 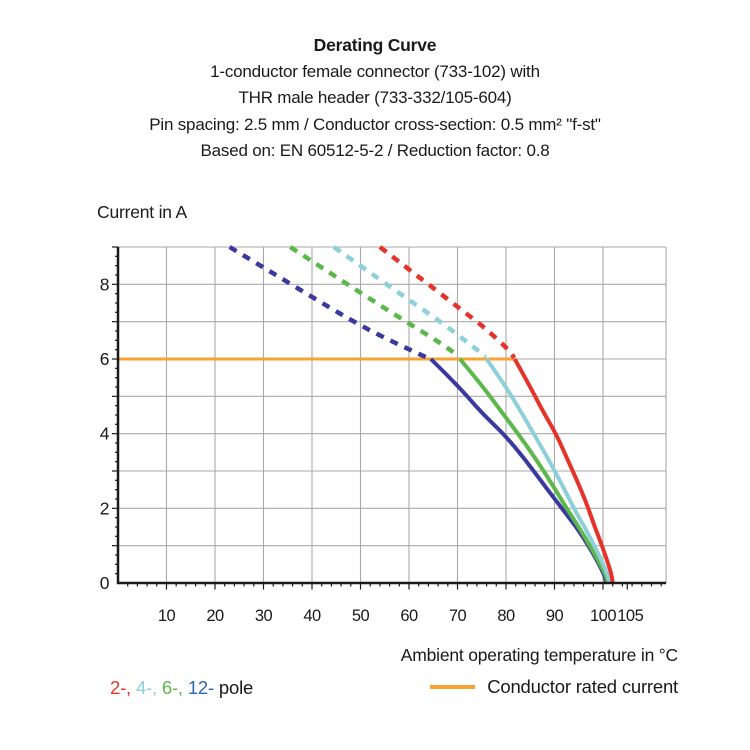 I want to click on x-tick-label: 50, so click(x=361, y=616).